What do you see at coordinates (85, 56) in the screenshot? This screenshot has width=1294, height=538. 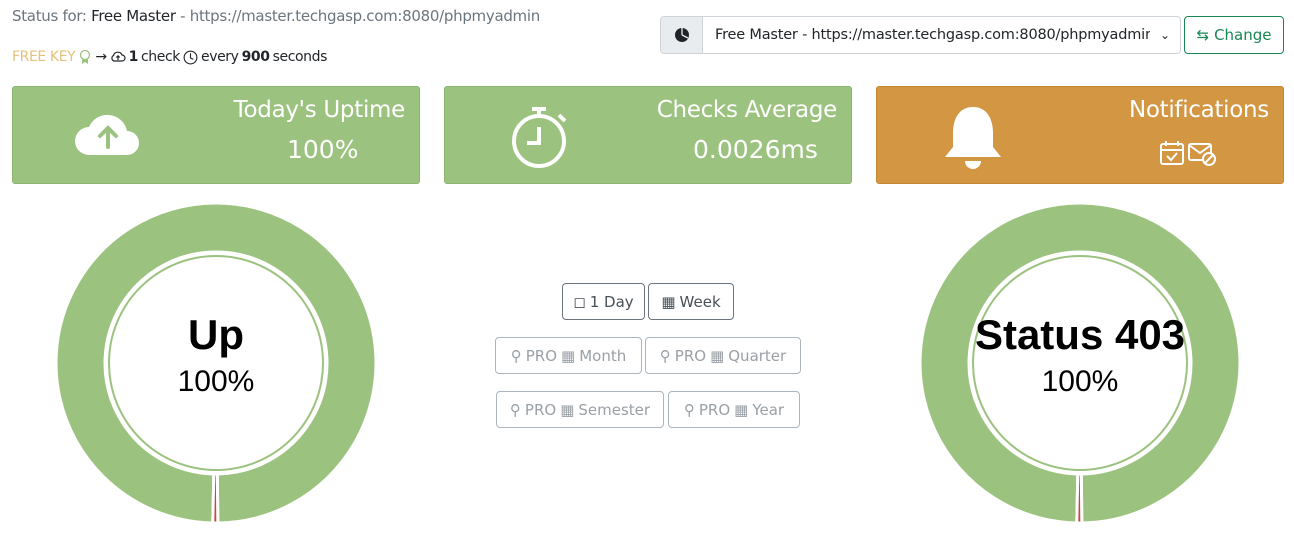 I see `award-icon` at bounding box center [85, 56].